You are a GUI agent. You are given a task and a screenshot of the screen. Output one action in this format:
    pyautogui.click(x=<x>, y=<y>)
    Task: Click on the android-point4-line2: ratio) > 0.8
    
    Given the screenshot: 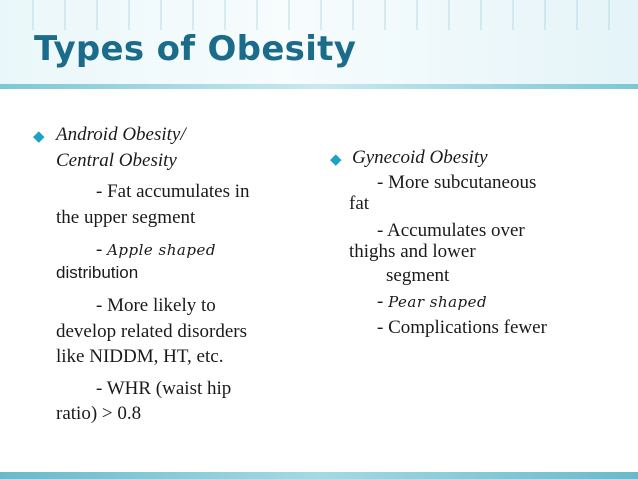 What is the action you would take?
    pyautogui.click(x=99, y=413)
    